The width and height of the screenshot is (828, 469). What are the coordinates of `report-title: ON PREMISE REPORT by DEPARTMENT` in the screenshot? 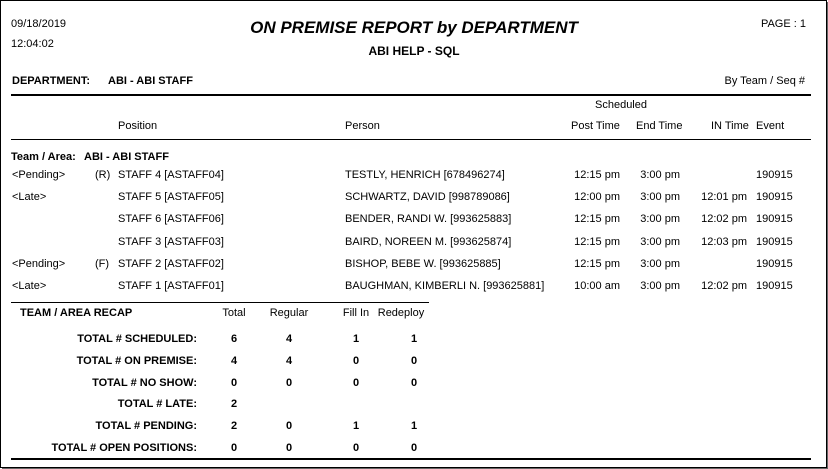 It's located at (414, 27).